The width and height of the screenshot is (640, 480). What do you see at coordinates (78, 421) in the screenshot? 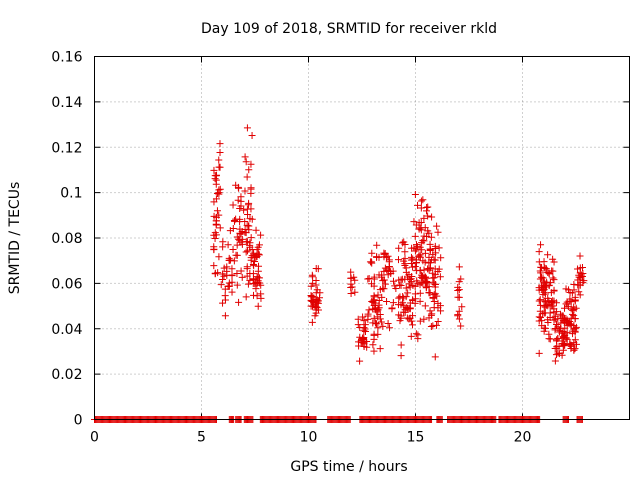
I see `y-tick-label: 0` at bounding box center [78, 421].